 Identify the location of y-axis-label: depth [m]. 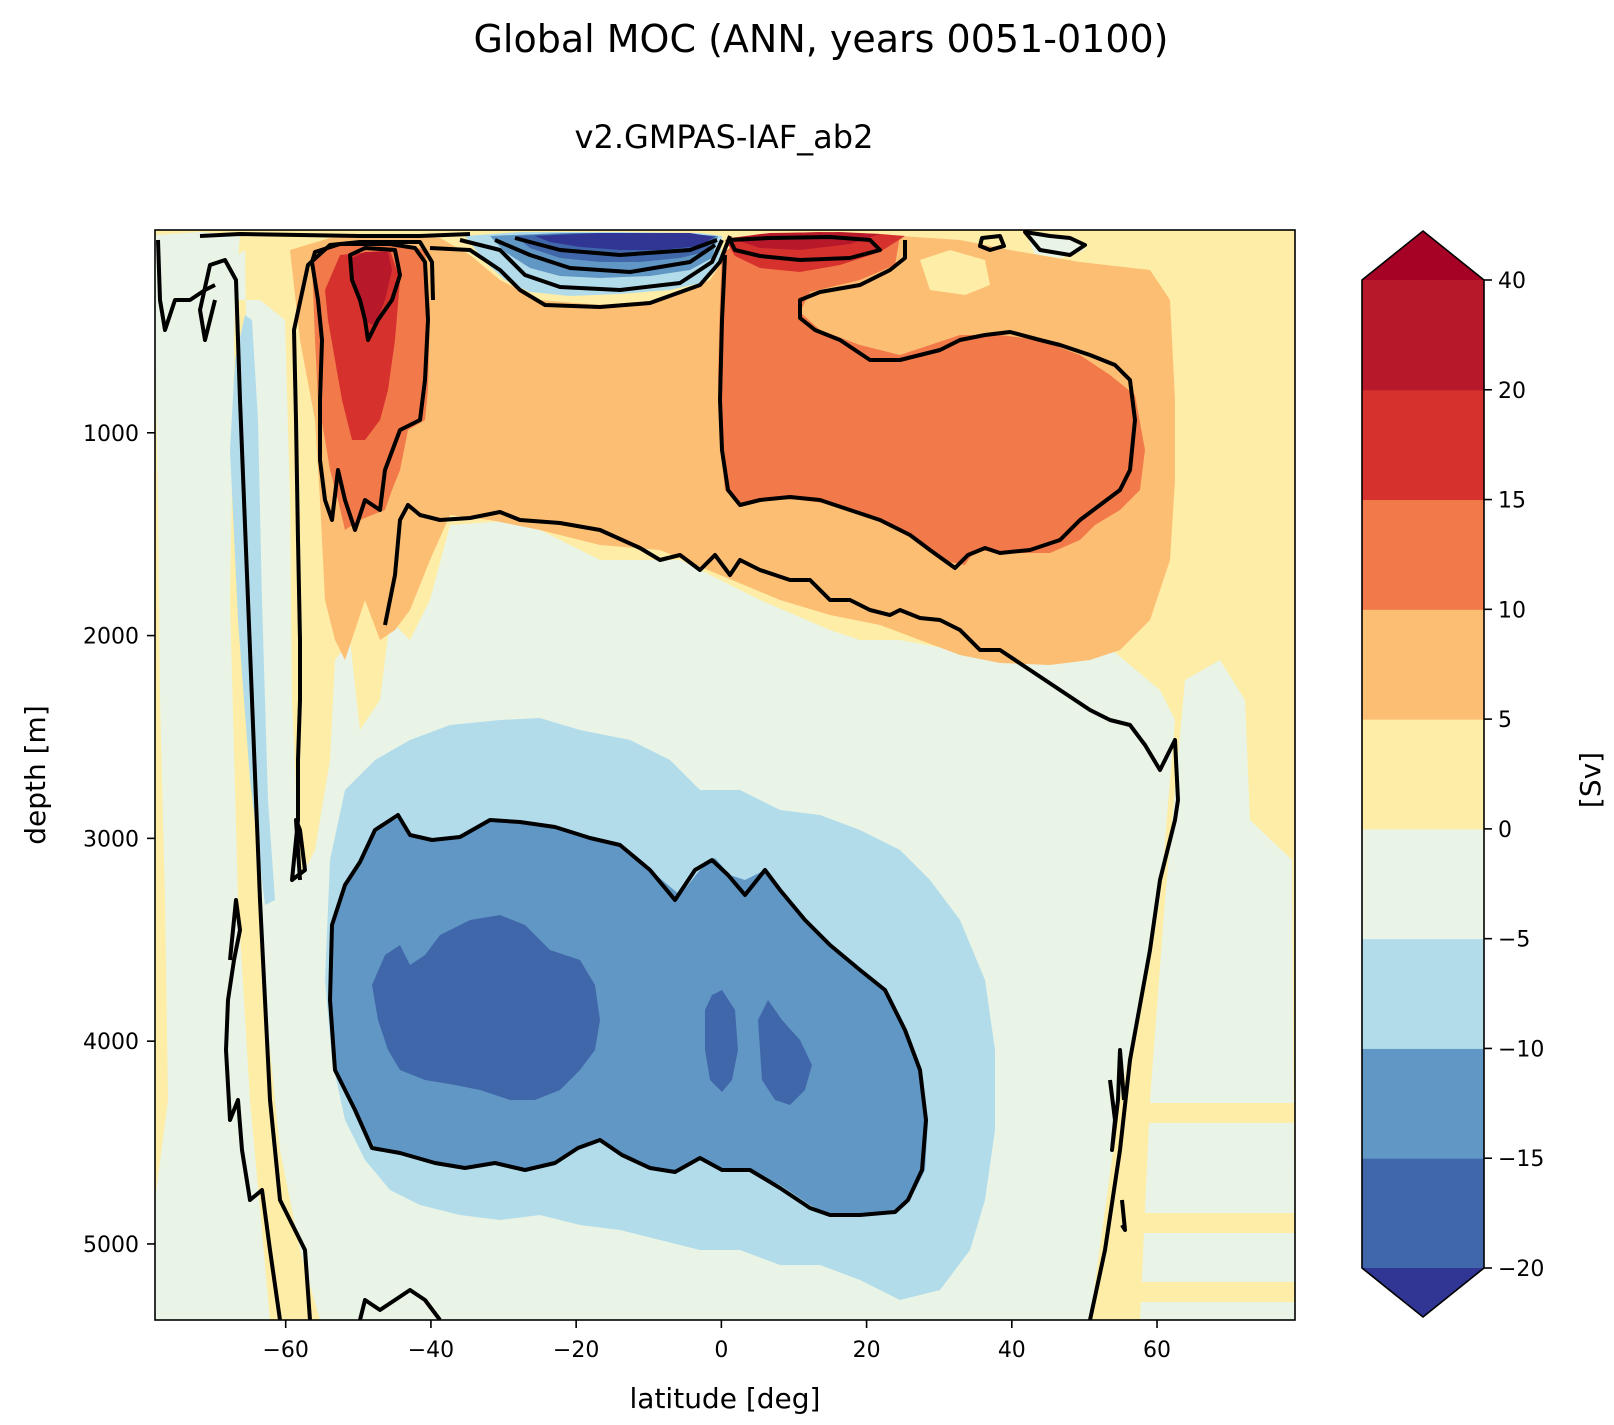
(35, 775).